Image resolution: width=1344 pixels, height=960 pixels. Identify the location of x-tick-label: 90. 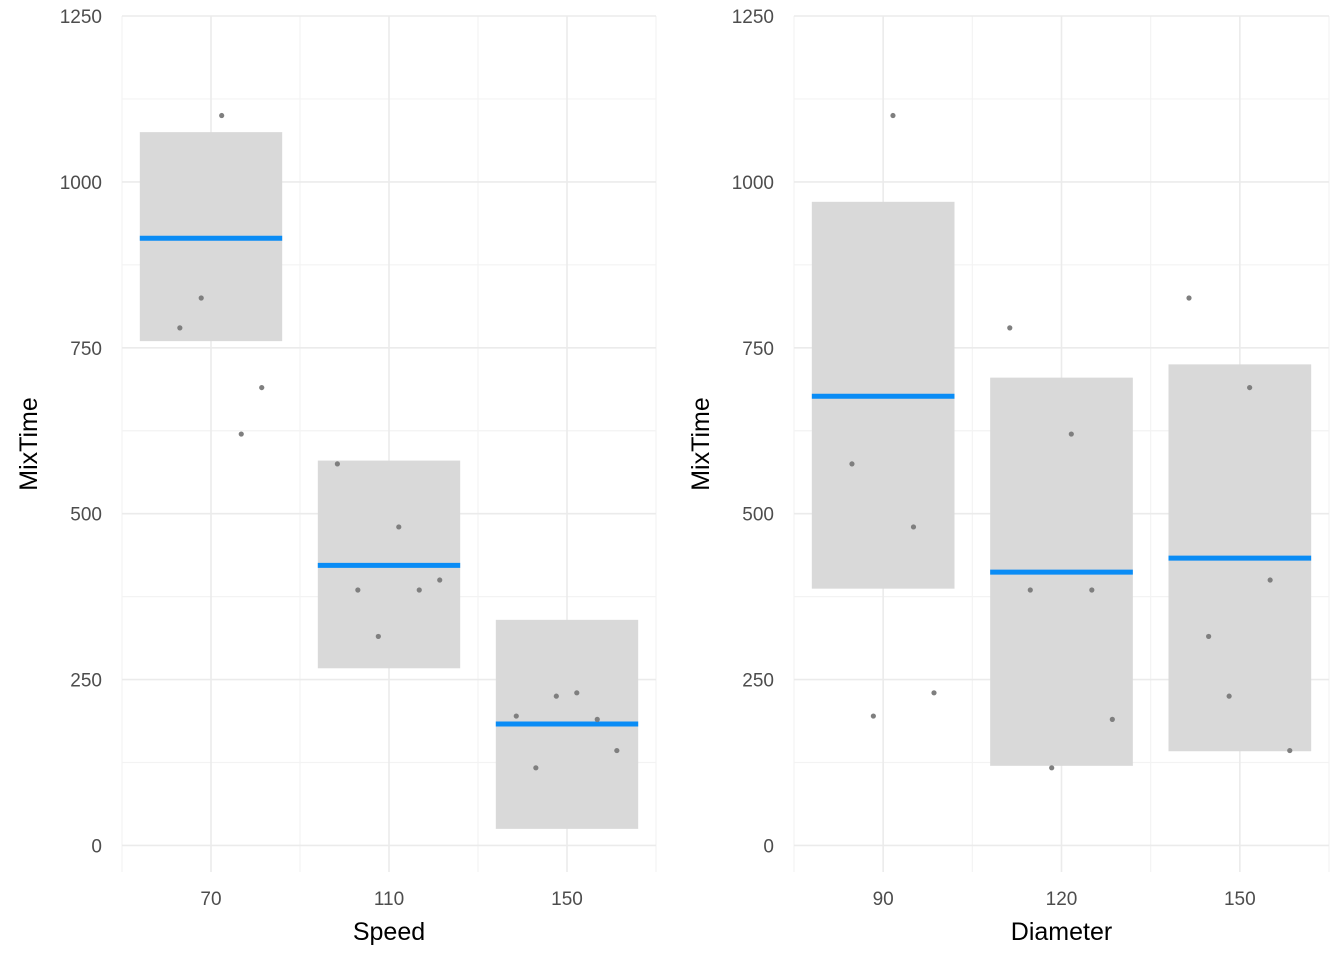
(883, 899).